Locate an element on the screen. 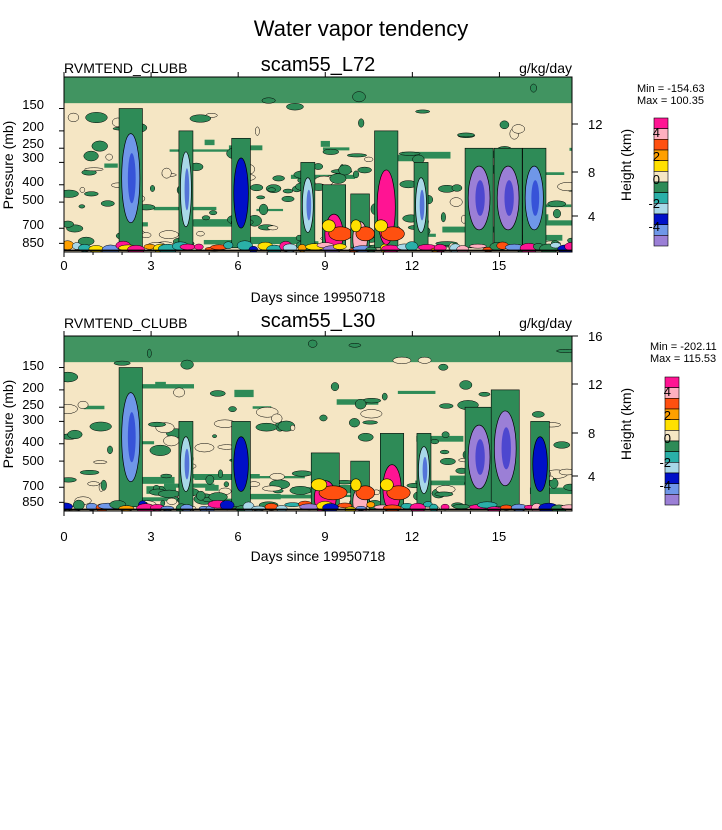 The height and width of the screenshot is (830, 722). bottom-height-tick: 4 is located at coordinates (591, 476).